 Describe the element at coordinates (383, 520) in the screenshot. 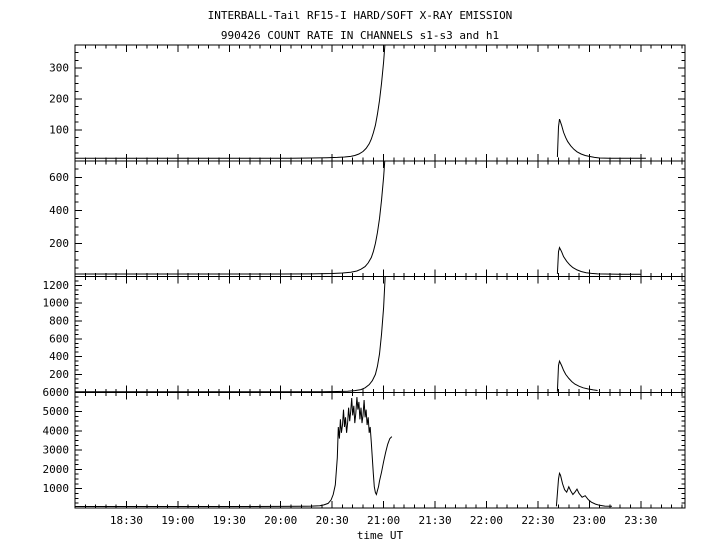

I see `x-tick-label: 21:00` at that location.